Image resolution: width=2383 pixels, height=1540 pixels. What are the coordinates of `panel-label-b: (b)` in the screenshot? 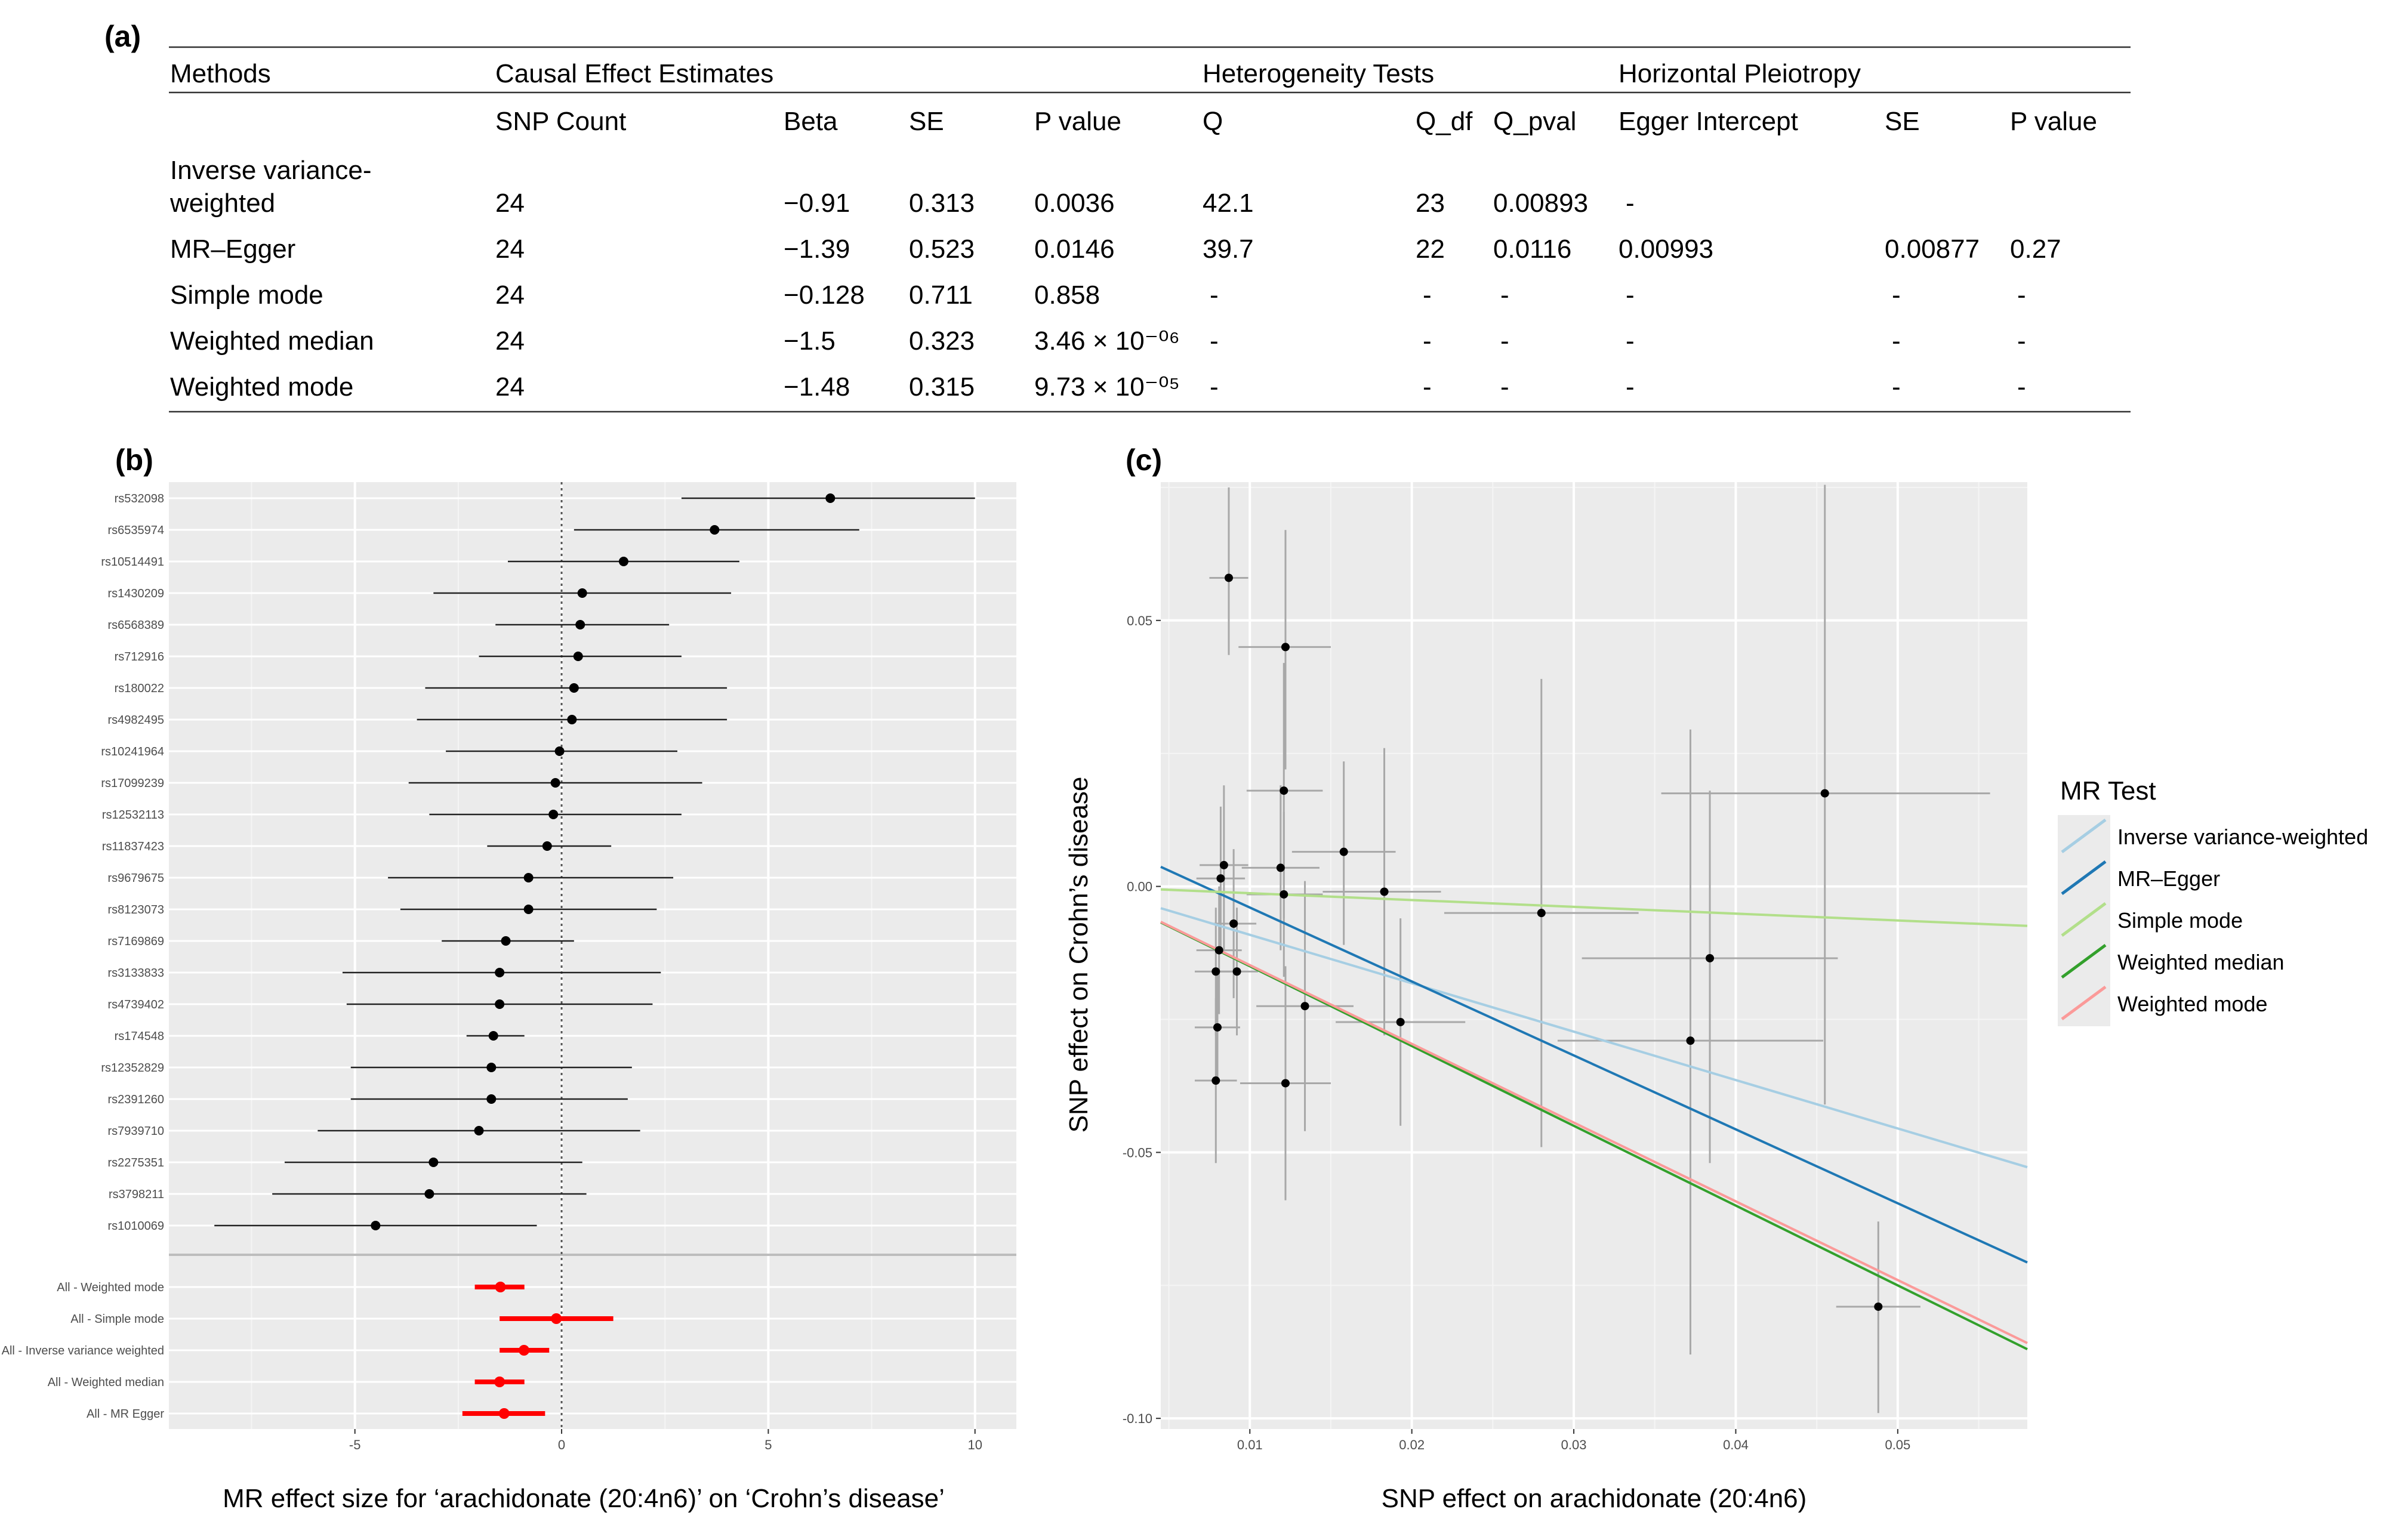 It's located at (134, 460).